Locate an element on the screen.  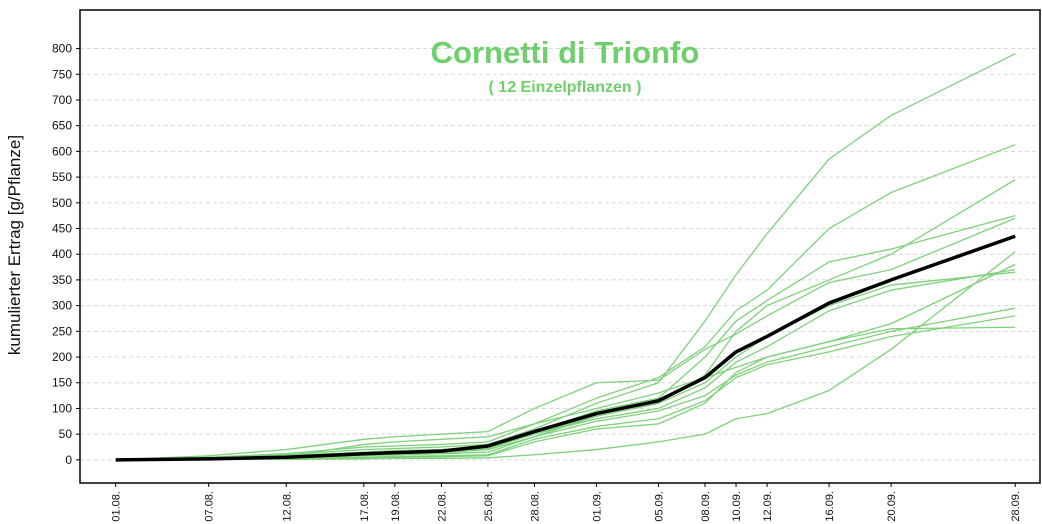
x-tick-label: 10.09. is located at coordinates (737, 506).